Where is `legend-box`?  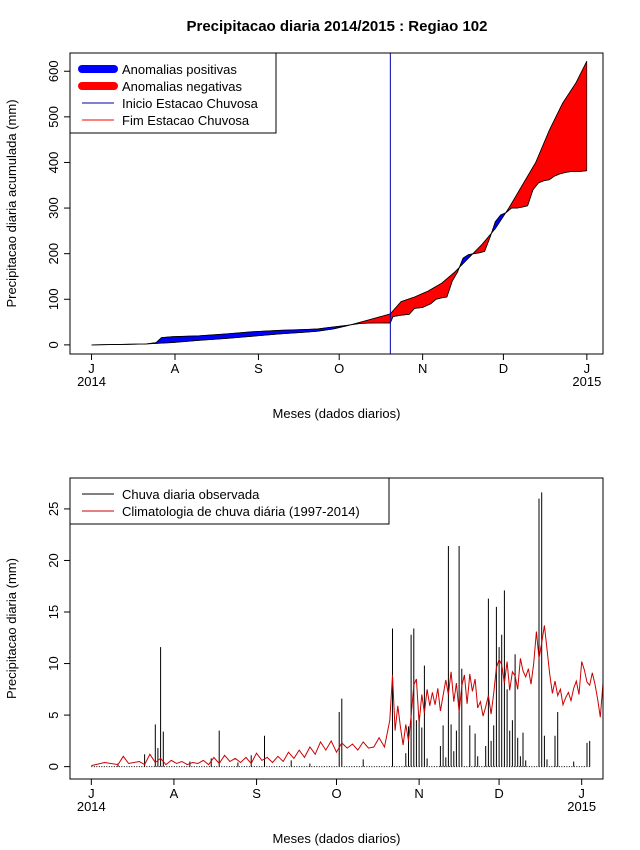
legend-box is located at coordinates (229, 501).